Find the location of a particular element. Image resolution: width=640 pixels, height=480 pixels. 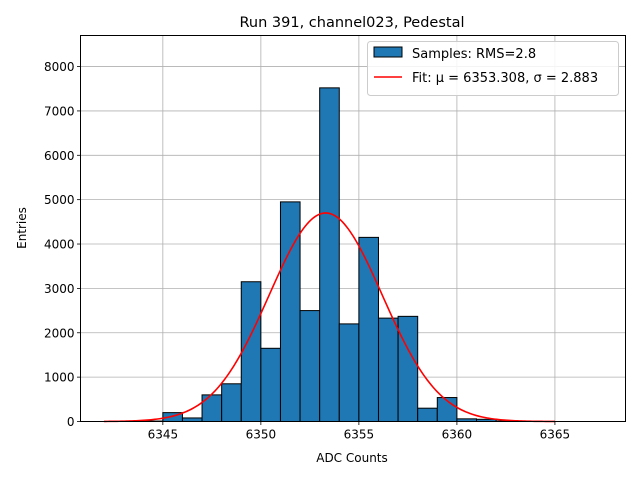

y-tick-label: 3000 is located at coordinates (59, 289).